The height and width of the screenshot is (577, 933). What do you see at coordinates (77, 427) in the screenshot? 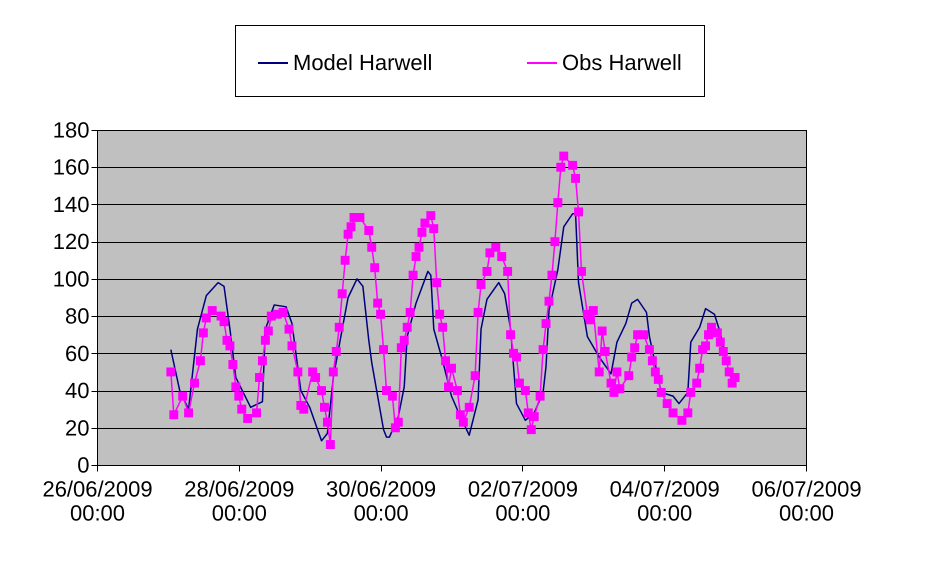
I see `y-tick-label: 20` at bounding box center [77, 427].